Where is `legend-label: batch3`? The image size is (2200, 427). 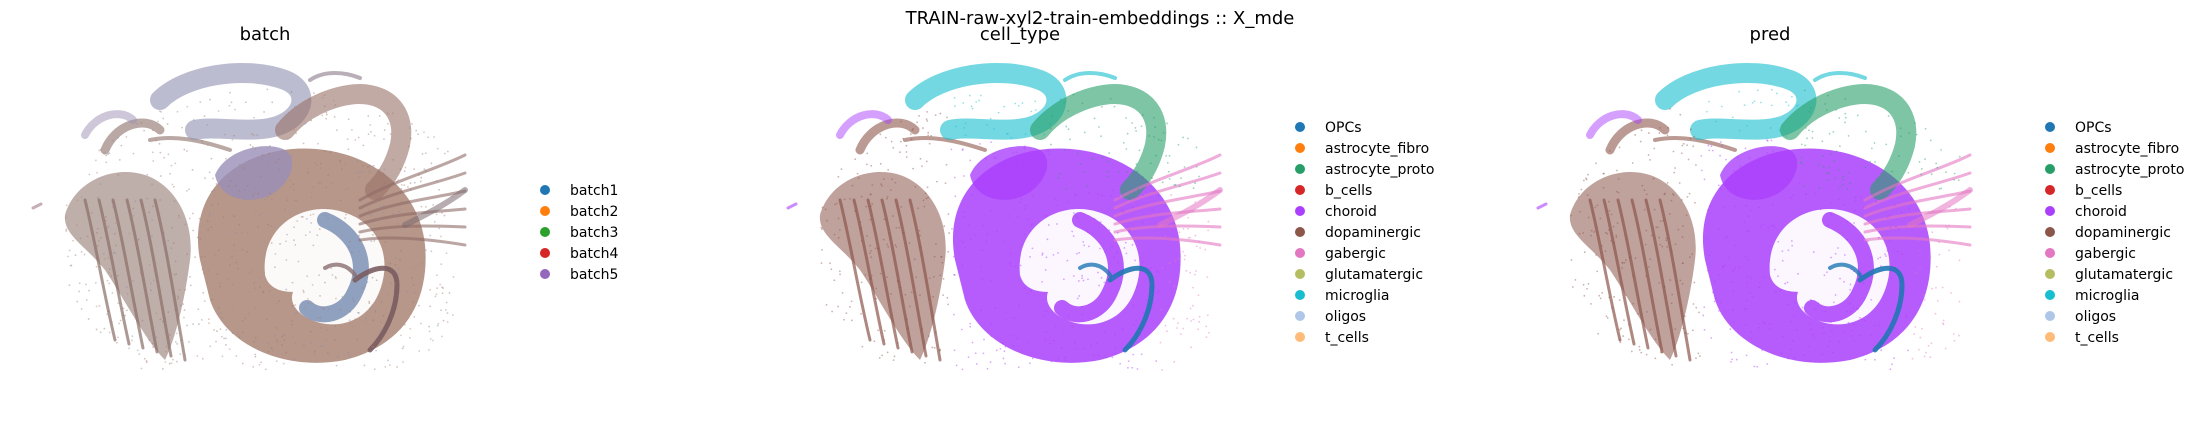 legend-label: batch3 is located at coordinates (594, 233).